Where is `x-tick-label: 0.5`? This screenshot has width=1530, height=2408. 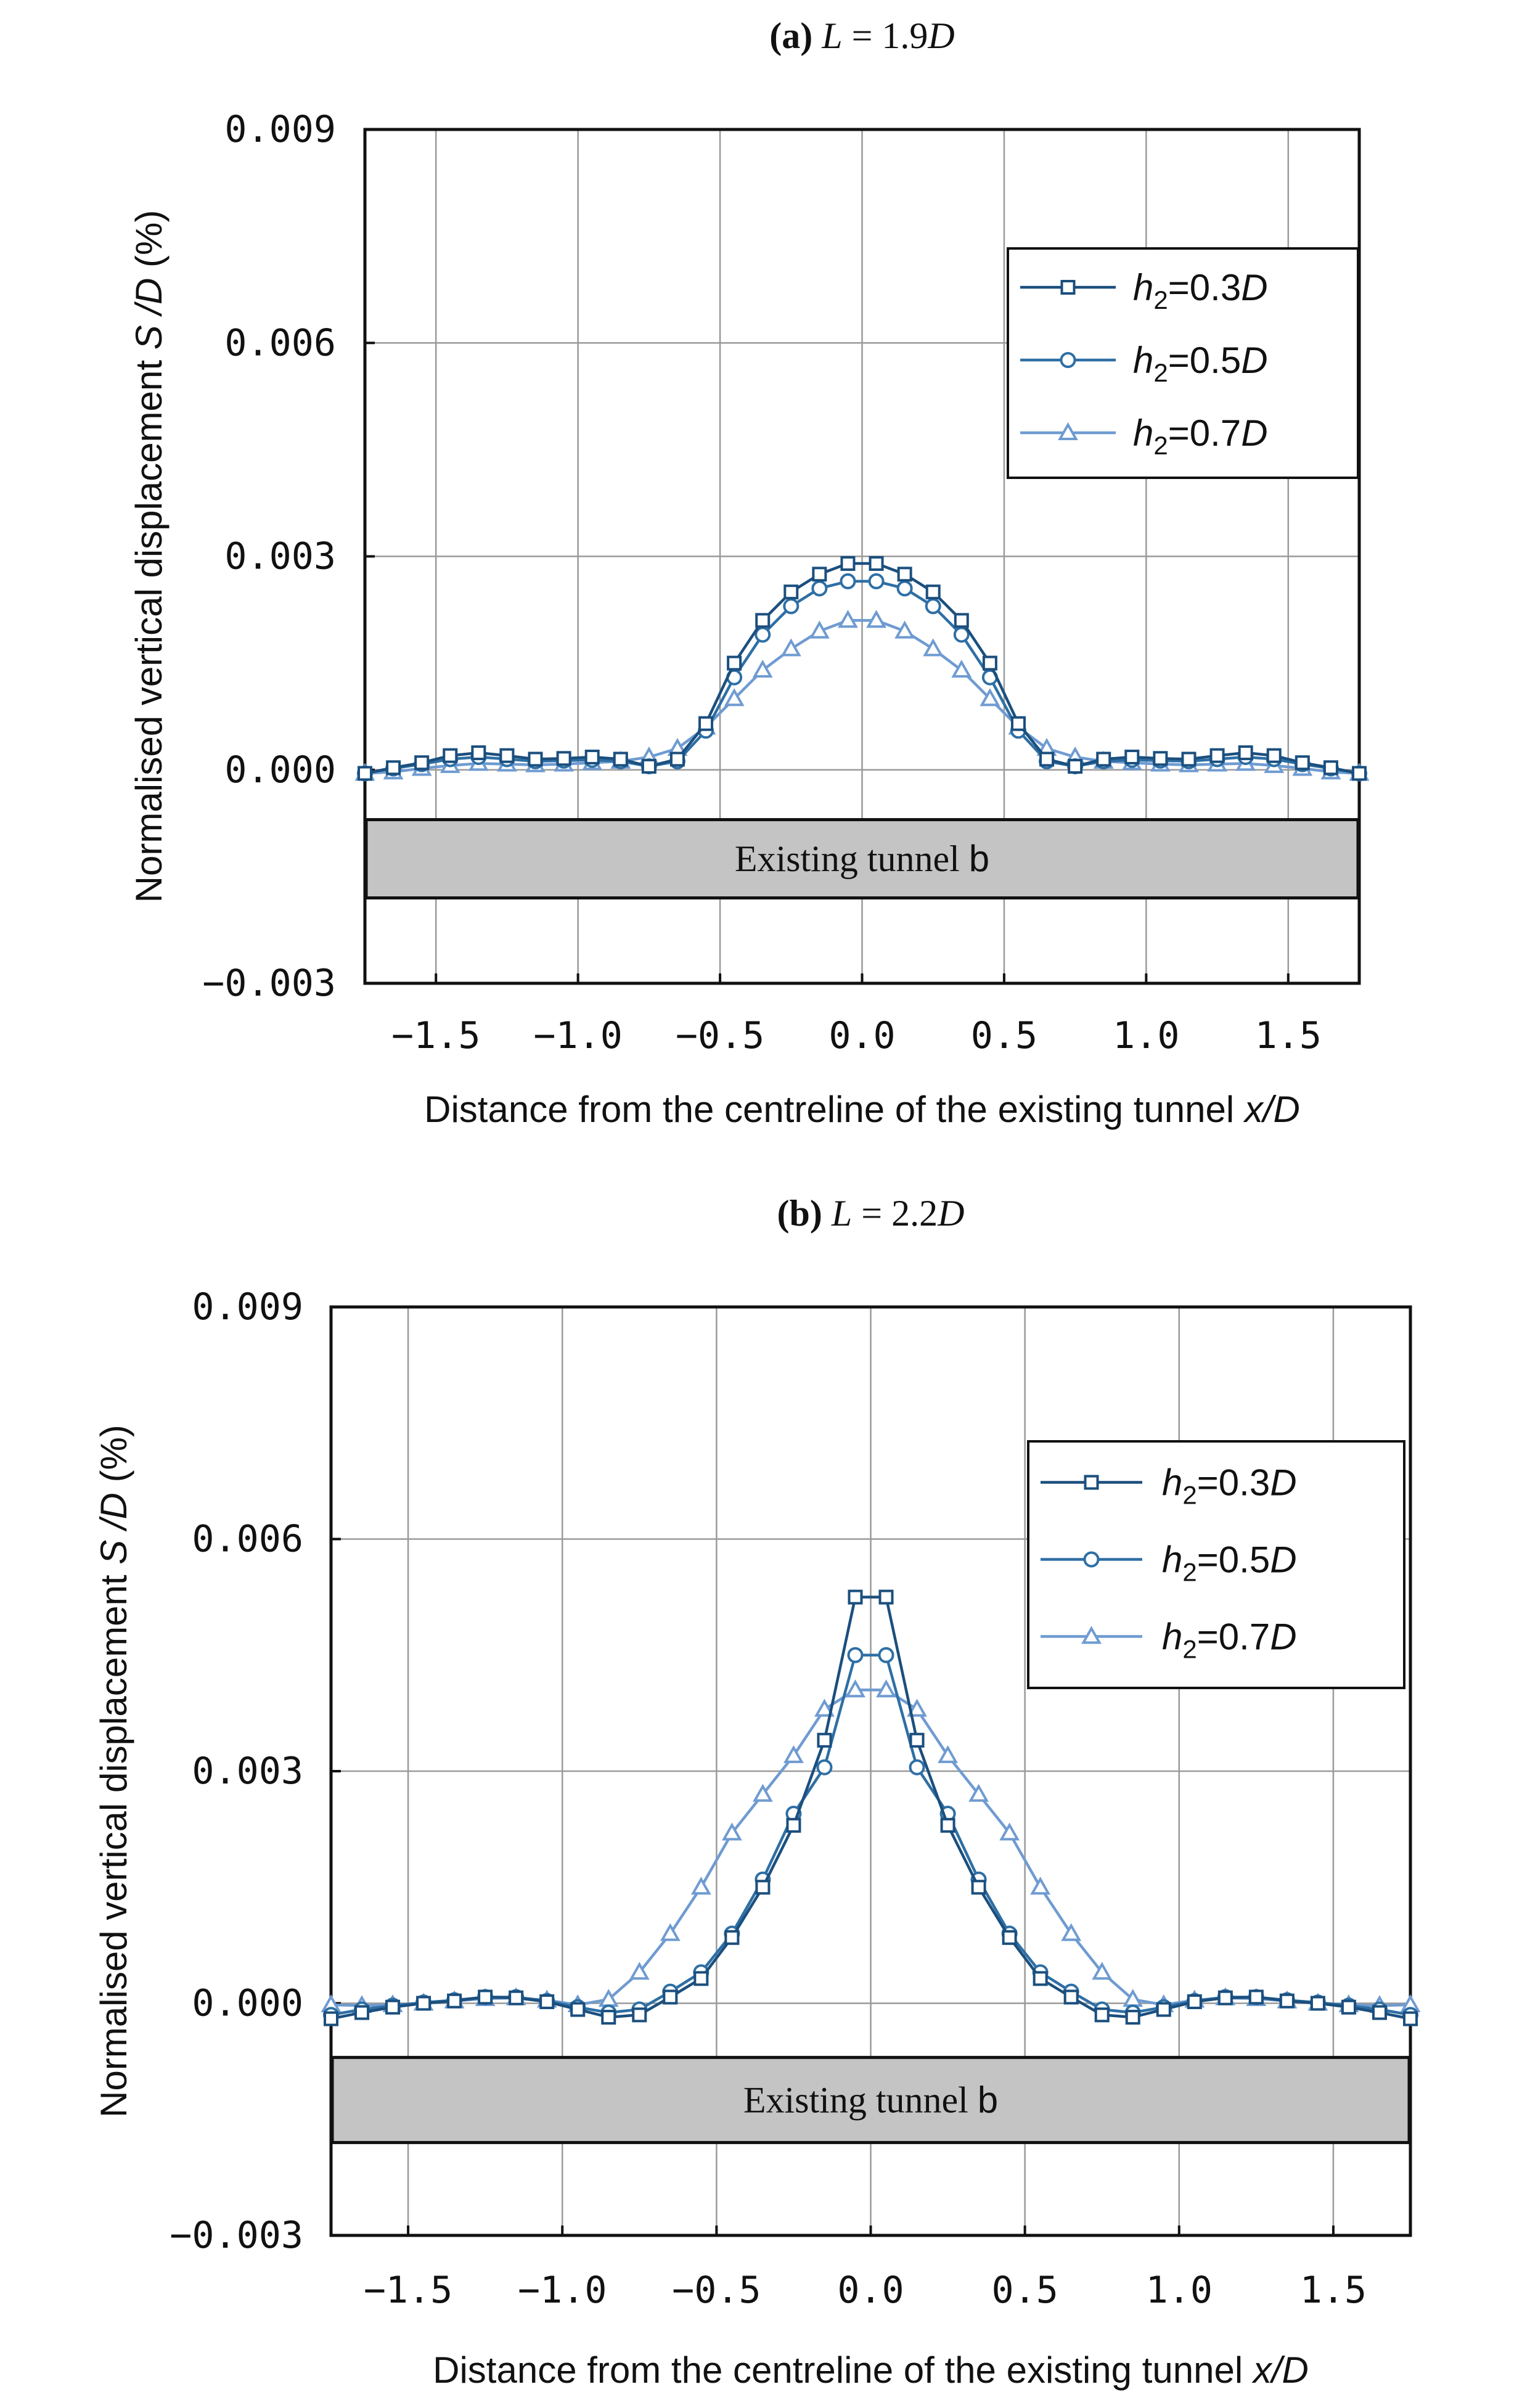 x-tick-label: 0.5 is located at coordinates (1004, 1035).